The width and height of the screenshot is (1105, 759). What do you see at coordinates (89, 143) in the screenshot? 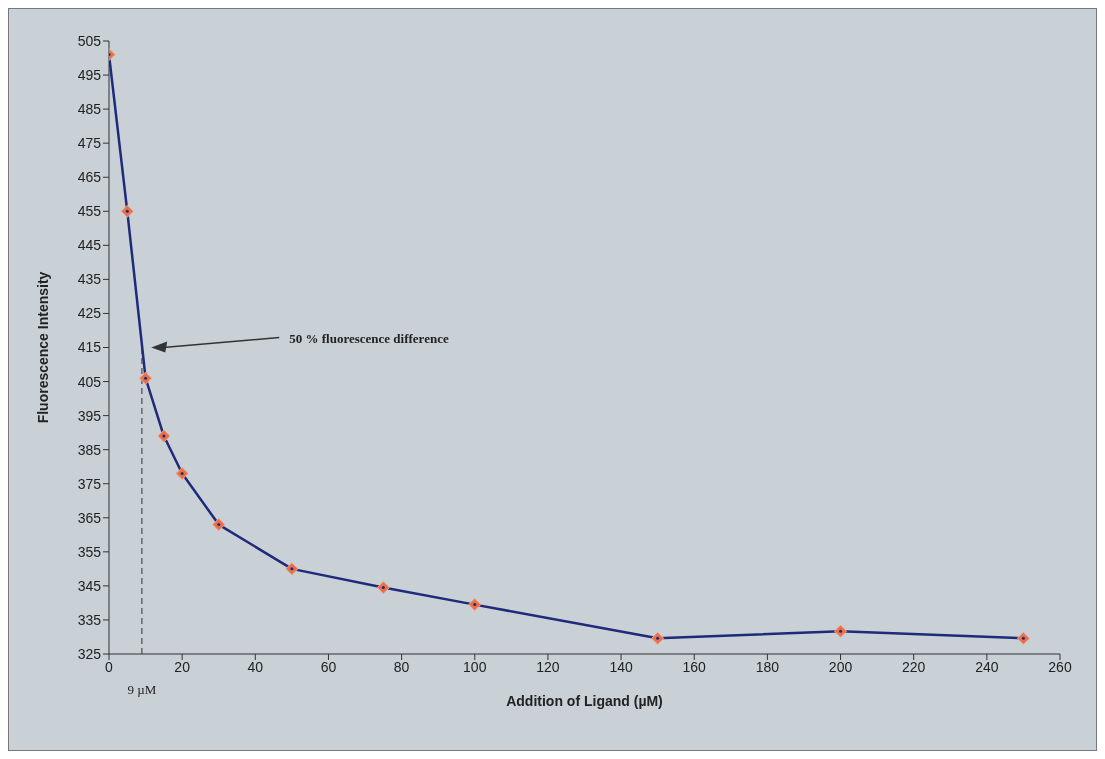
I see `y-tick-label: 475` at bounding box center [89, 143].